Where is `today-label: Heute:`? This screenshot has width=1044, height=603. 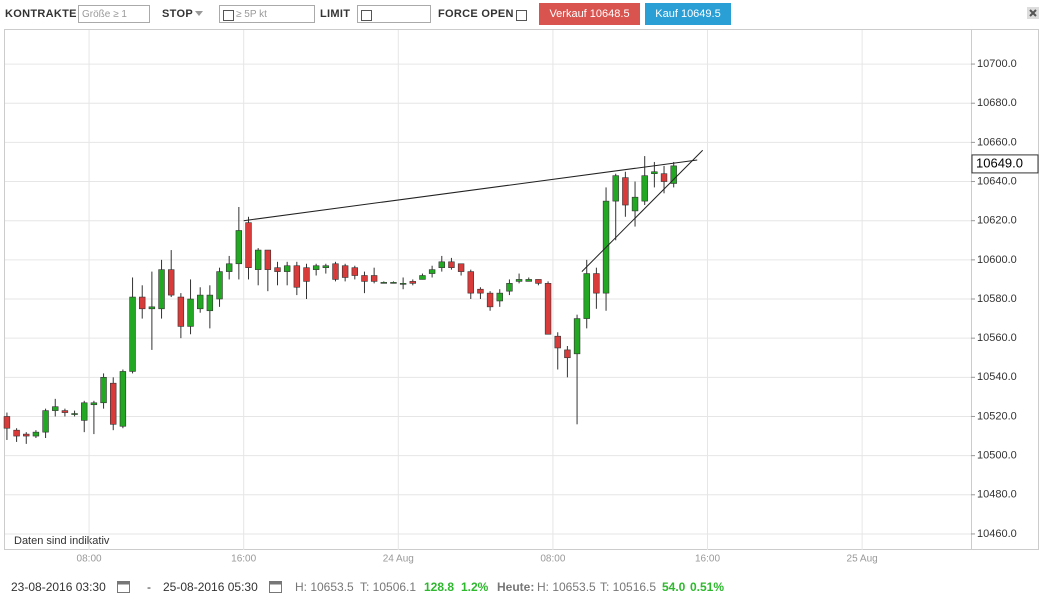 today-label: Heute: is located at coordinates (516, 587).